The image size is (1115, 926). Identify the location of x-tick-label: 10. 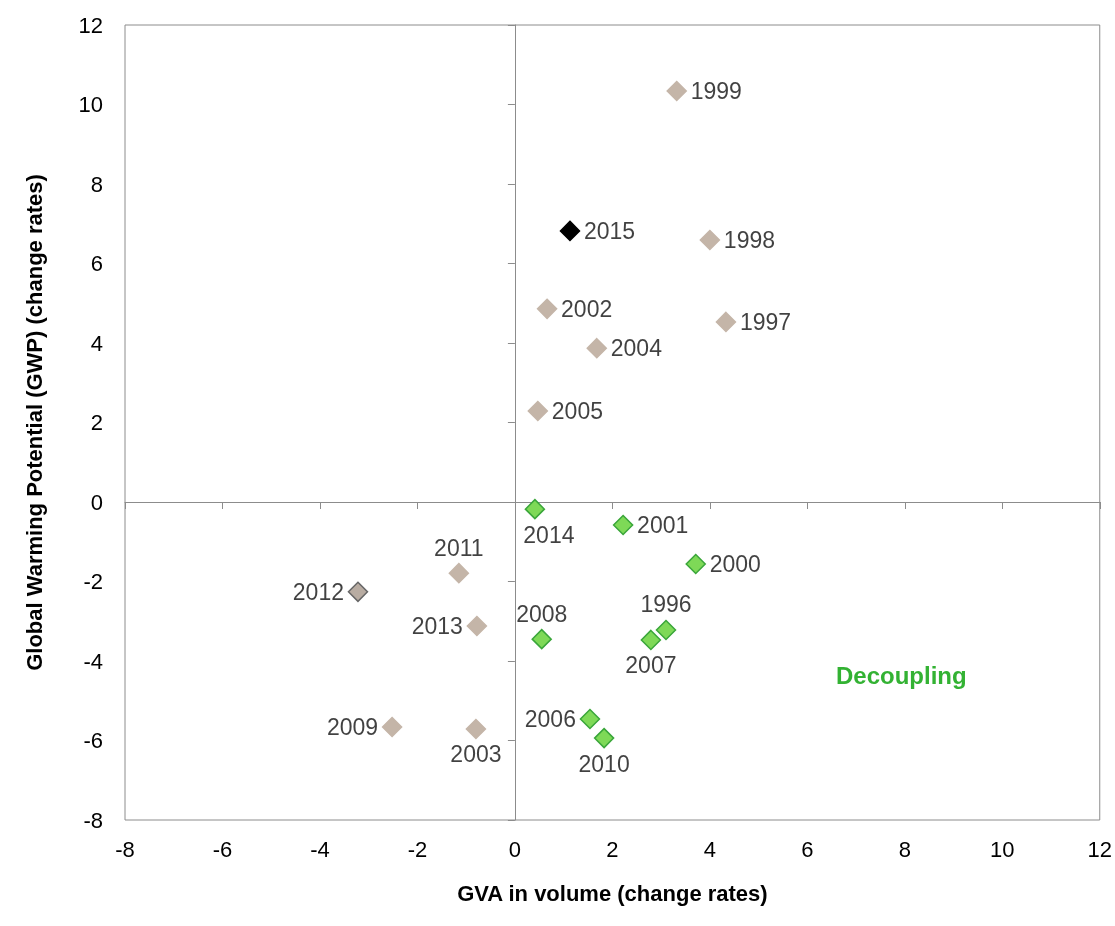
(1002, 849).